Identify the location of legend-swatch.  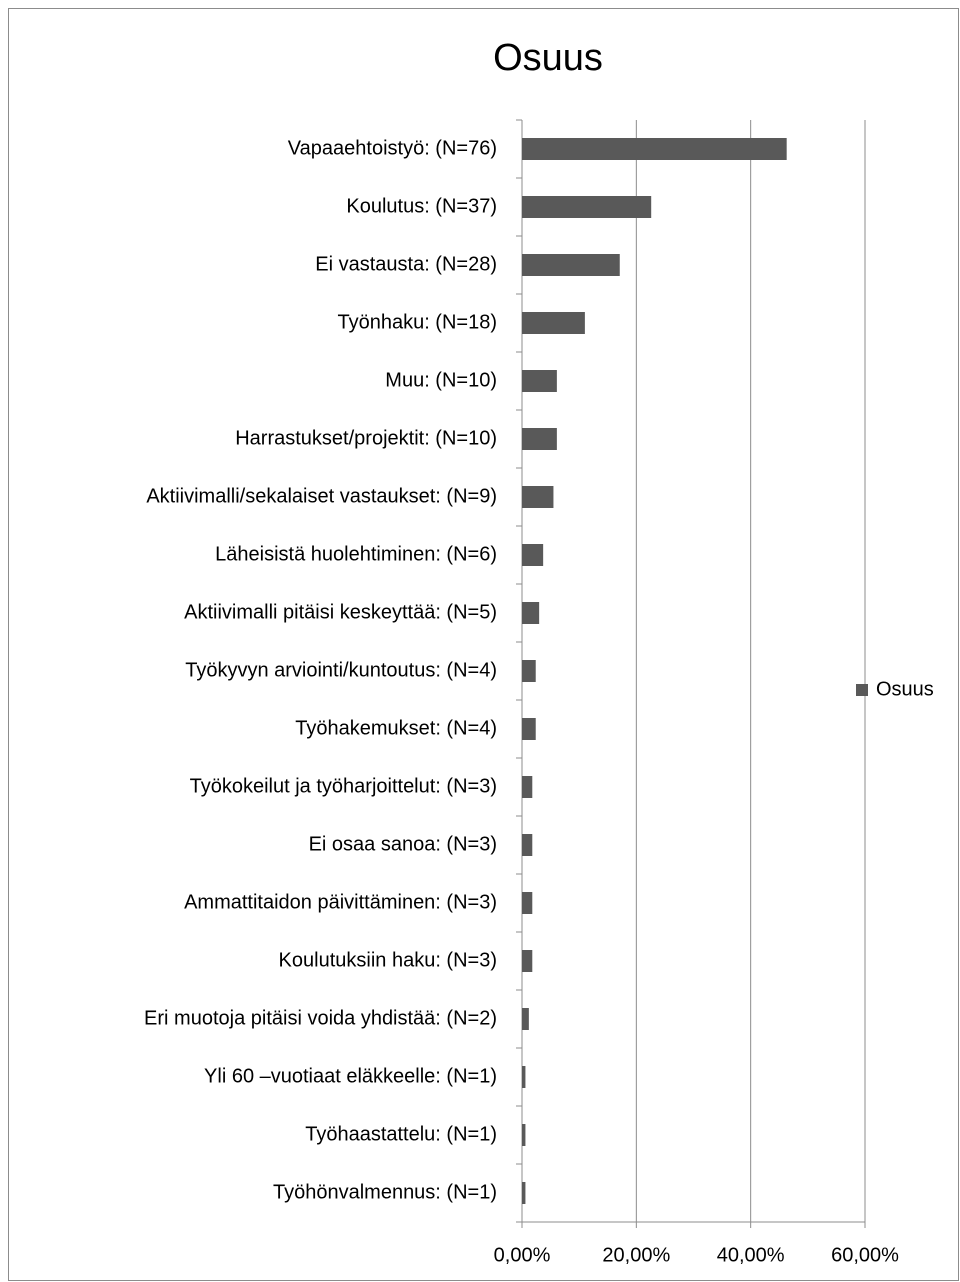
(862, 690).